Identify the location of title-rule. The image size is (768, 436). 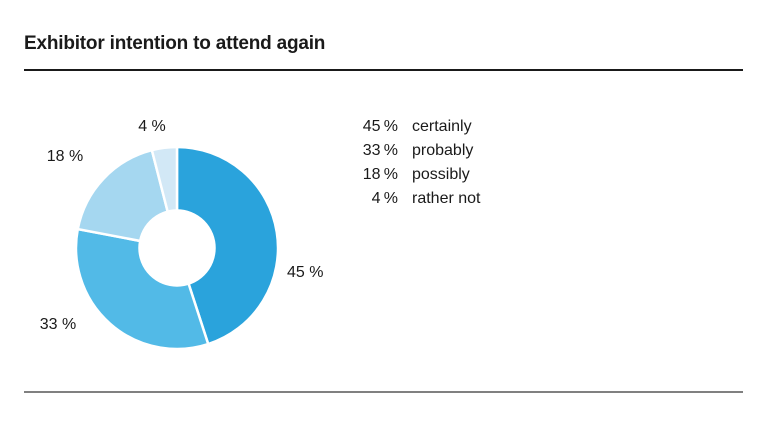
(383, 70).